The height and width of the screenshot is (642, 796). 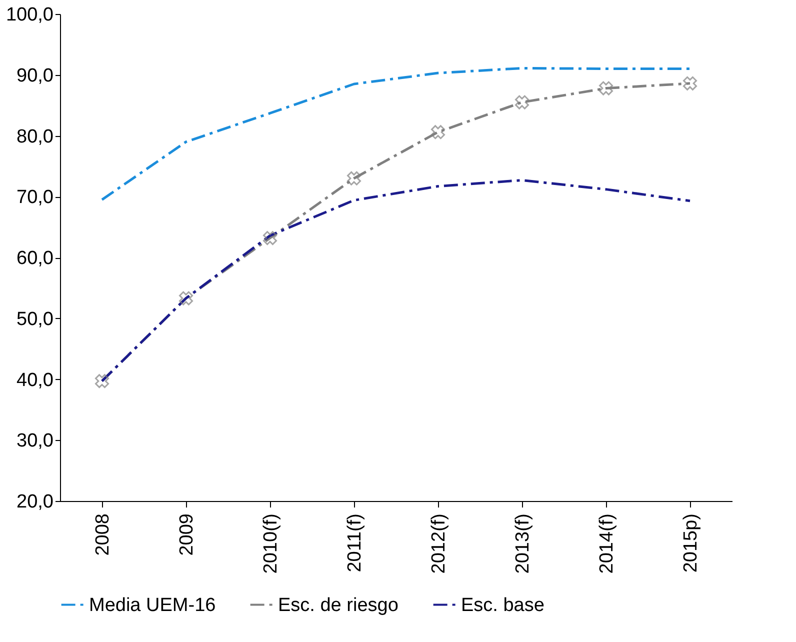 I want to click on y-tick-label: 90,0, so click(x=35, y=75).